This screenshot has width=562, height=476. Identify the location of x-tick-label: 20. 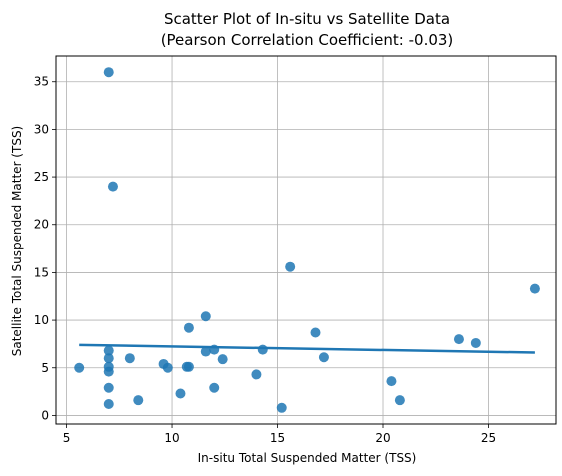
(382, 438).